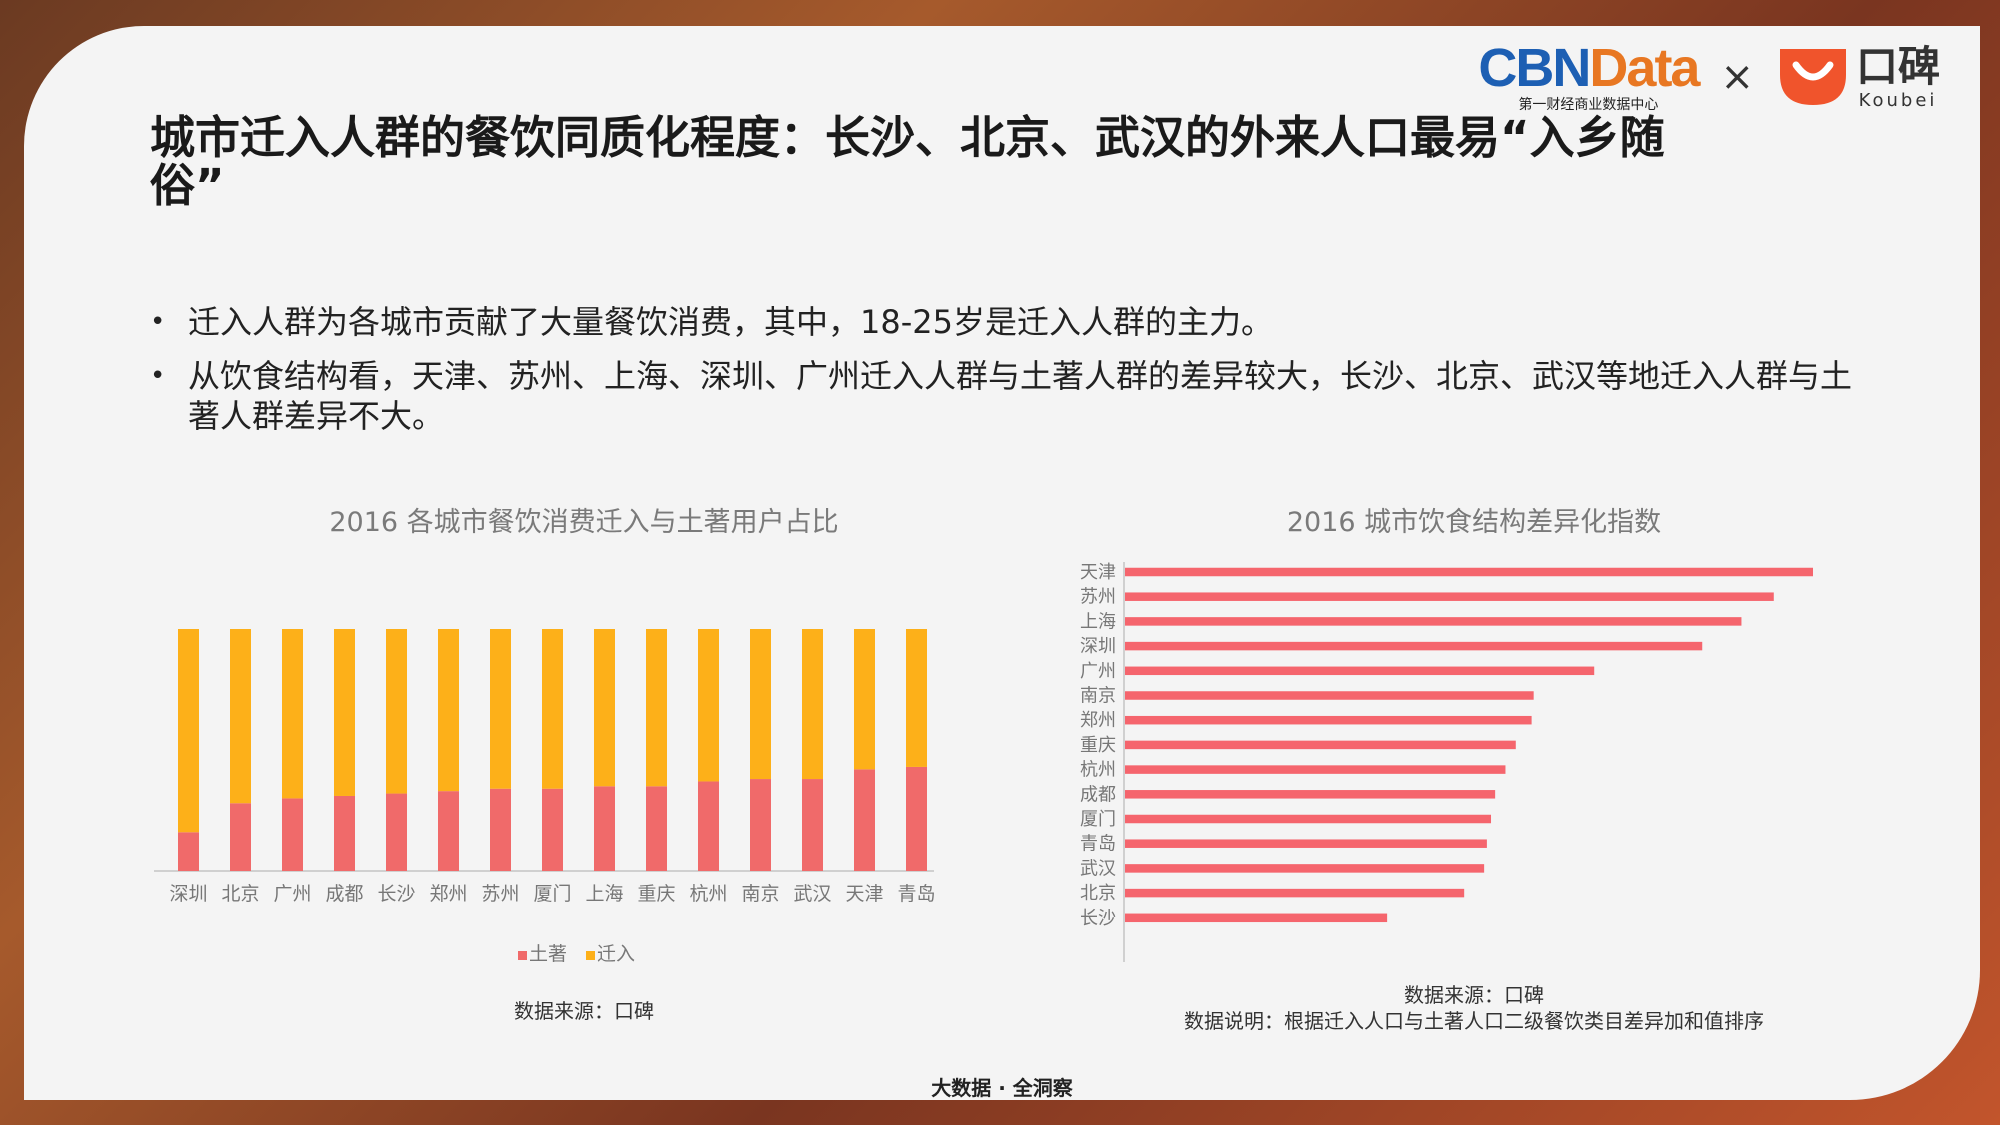 This screenshot has height=1125, width=2000. Describe the element at coordinates (1098, 819) in the screenshot. I see `y-tick-label: 厦门` at that location.